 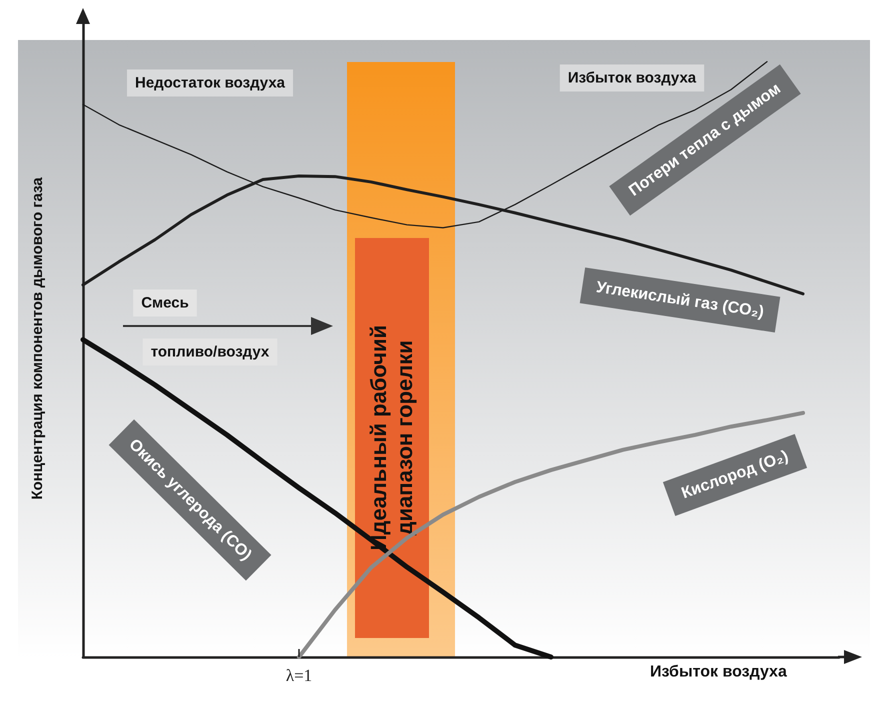 What do you see at coordinates (680, 300) in the screenshot?
I see `text: Углекислый газ (CO₂)` at bounding box center [680, 300].